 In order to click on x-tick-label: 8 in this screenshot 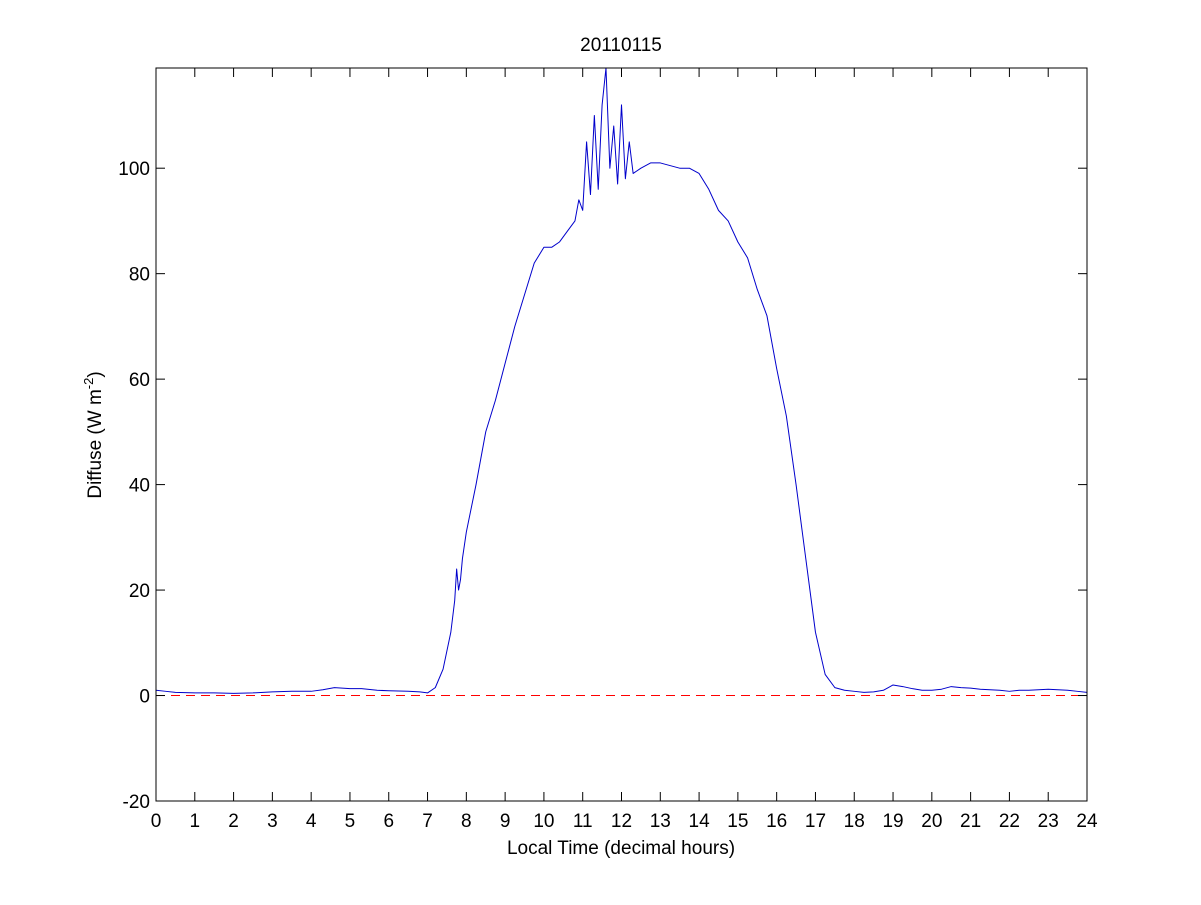, I will do `click(466, 821)`.